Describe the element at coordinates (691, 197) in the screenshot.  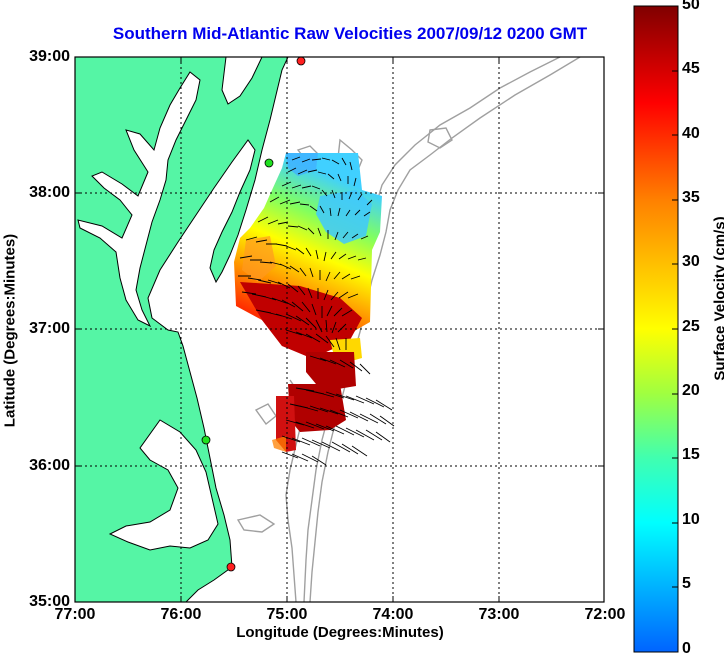
I see `colorbar-tick: 35` at that location.